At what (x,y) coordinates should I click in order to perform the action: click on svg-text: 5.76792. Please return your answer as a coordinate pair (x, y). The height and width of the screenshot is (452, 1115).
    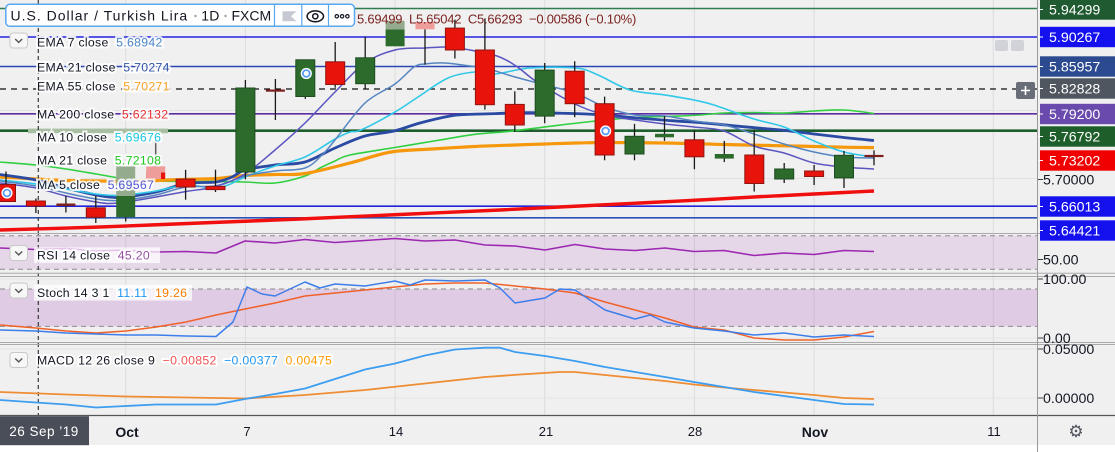
    Looking at the image, I should click on (1074, 137).